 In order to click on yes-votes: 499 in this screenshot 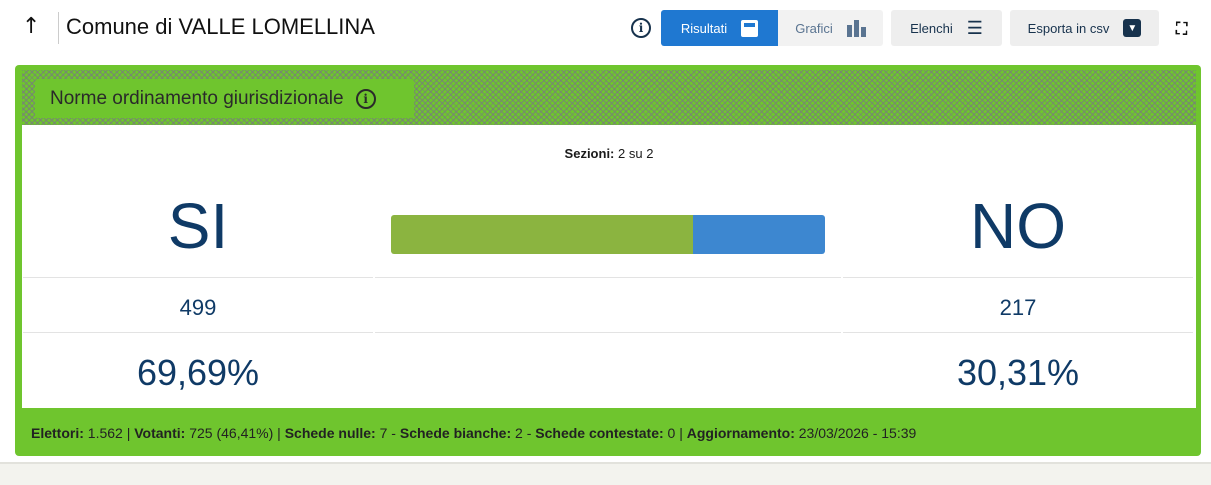, I will do `click(198, 307)`.